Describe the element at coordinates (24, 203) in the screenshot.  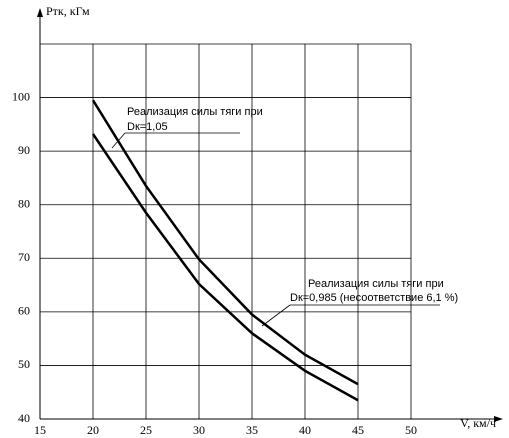
I see `y-tick-label: 80` at that location.